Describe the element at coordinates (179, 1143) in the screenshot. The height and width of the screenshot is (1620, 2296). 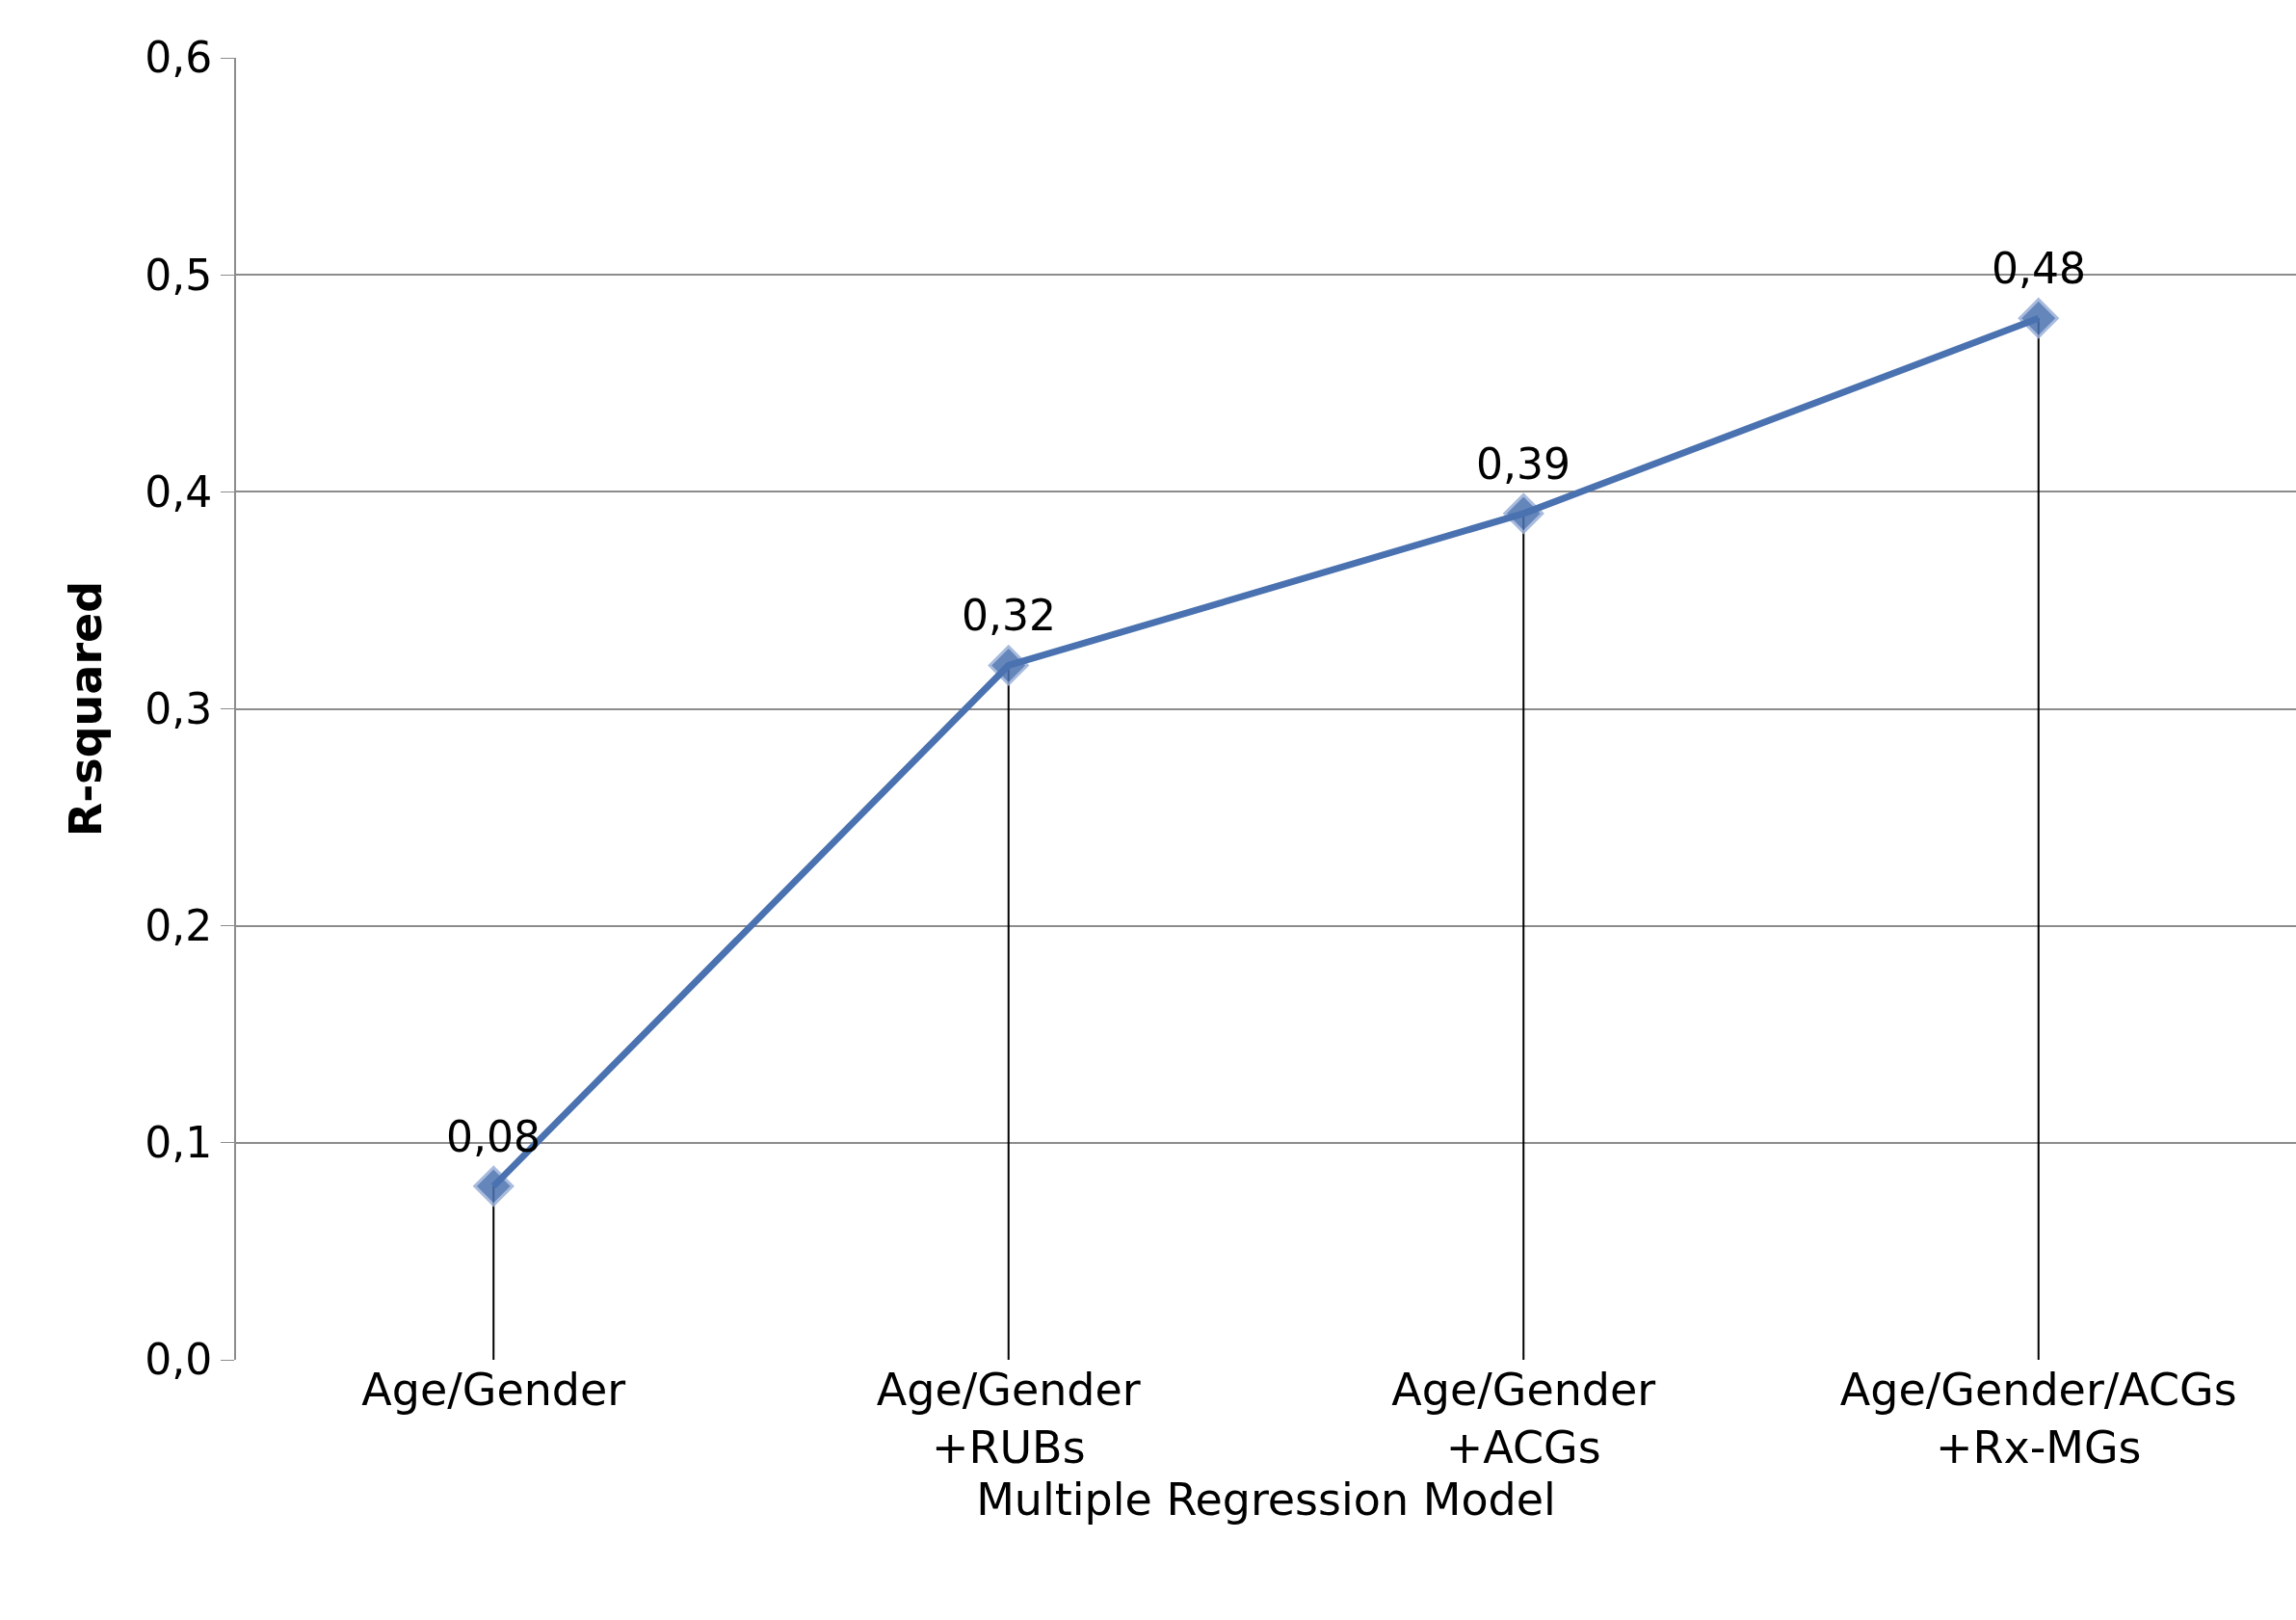
I see `y-tick-label: 0,1` at that location.